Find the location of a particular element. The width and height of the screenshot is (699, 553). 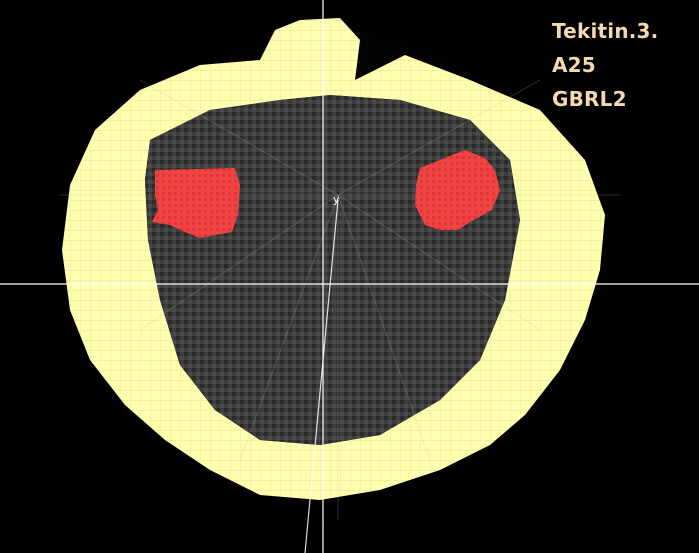

label-line-1: Tekitin.3. is located at coordinates (605, 31).